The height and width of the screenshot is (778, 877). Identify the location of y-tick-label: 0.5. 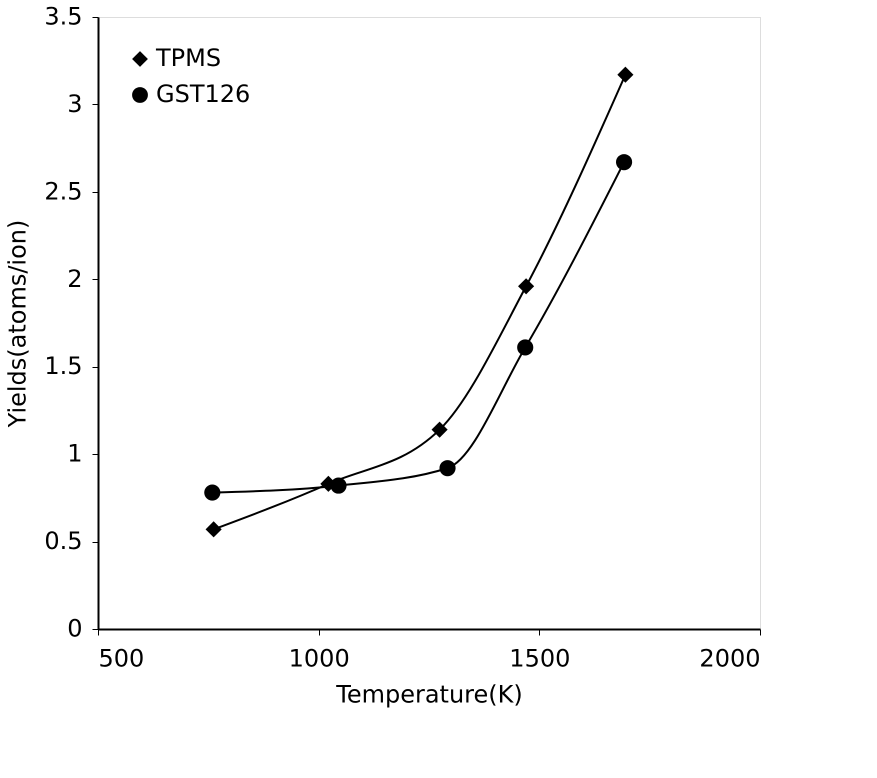
(63, 541).